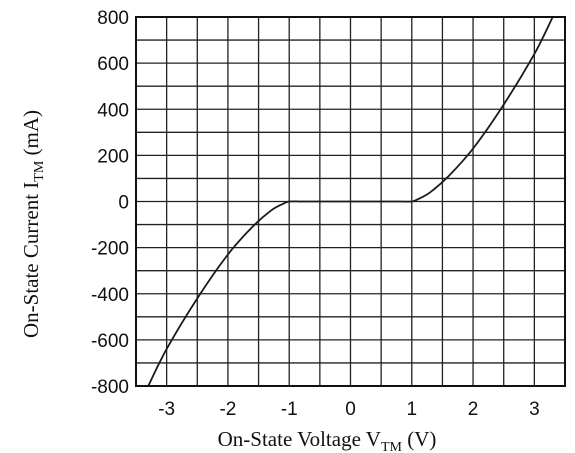 Image resolution: width=575 pixels, height=453 pixels. I want to click on x-tick-label: -2, so click(227, 409).